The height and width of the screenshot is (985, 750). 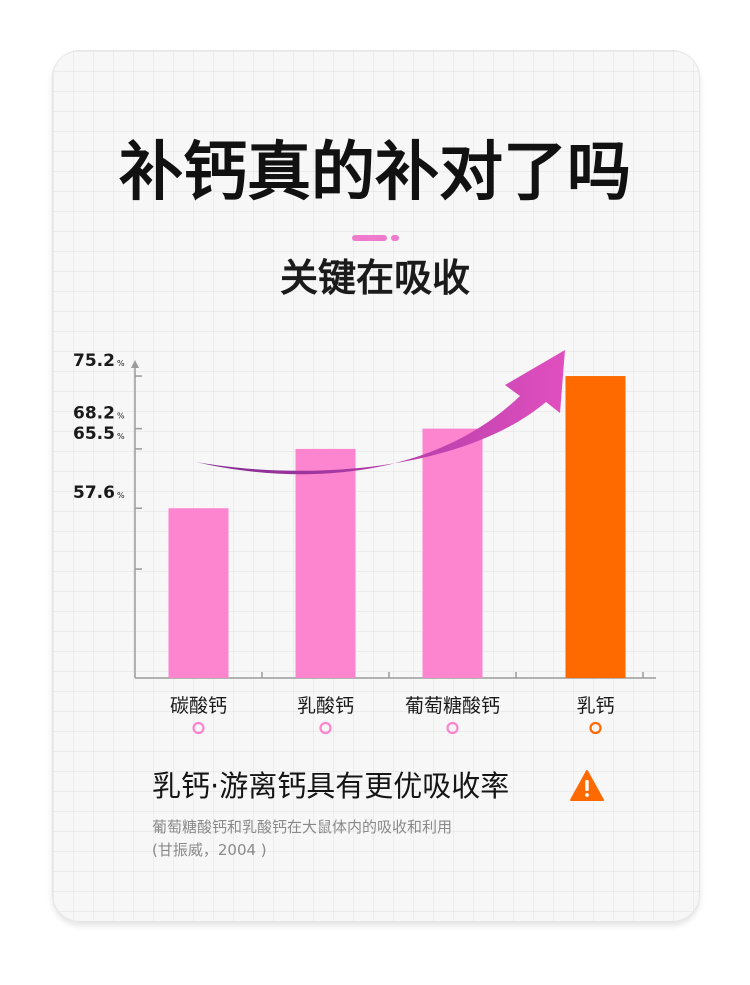 I want to click on source-line-2: (甘振威，2004 ), so click(x=209, y=850).